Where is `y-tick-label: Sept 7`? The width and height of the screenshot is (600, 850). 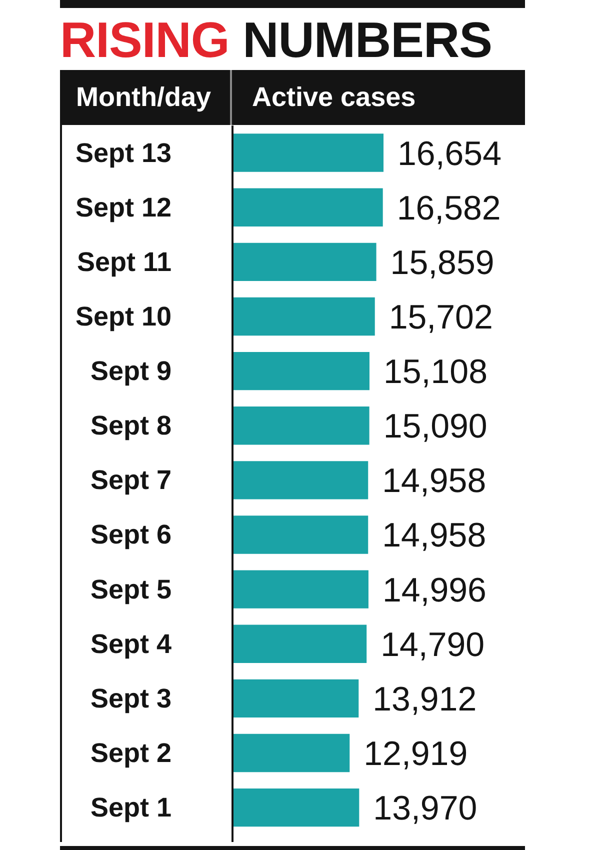
y-tick-label: Sept 7 is located at coordinates (131, 480).